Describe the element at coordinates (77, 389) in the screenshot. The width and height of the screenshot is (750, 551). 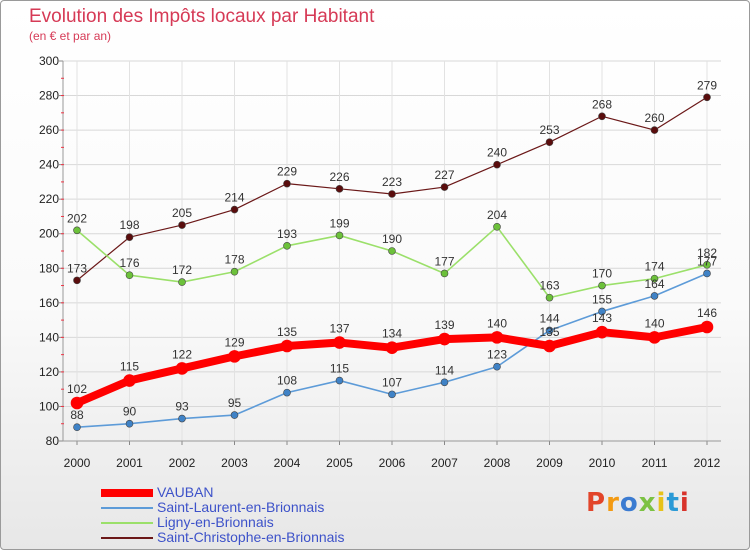
I see `data-label: 102` at that location.